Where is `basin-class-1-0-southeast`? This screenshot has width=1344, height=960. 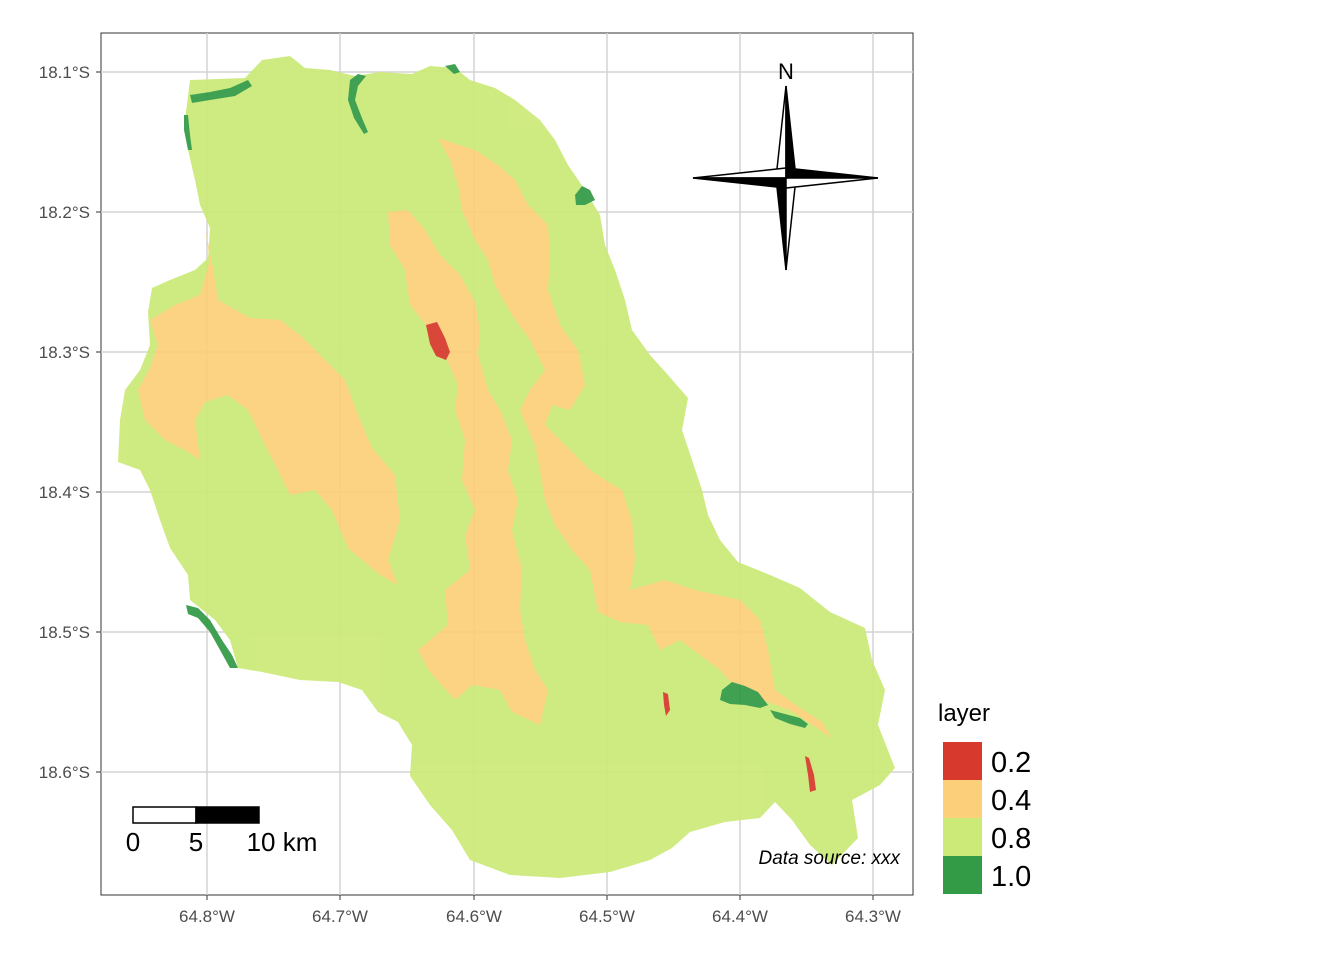 basin-class-1-0-southeast is located at coordinates (744, 695).